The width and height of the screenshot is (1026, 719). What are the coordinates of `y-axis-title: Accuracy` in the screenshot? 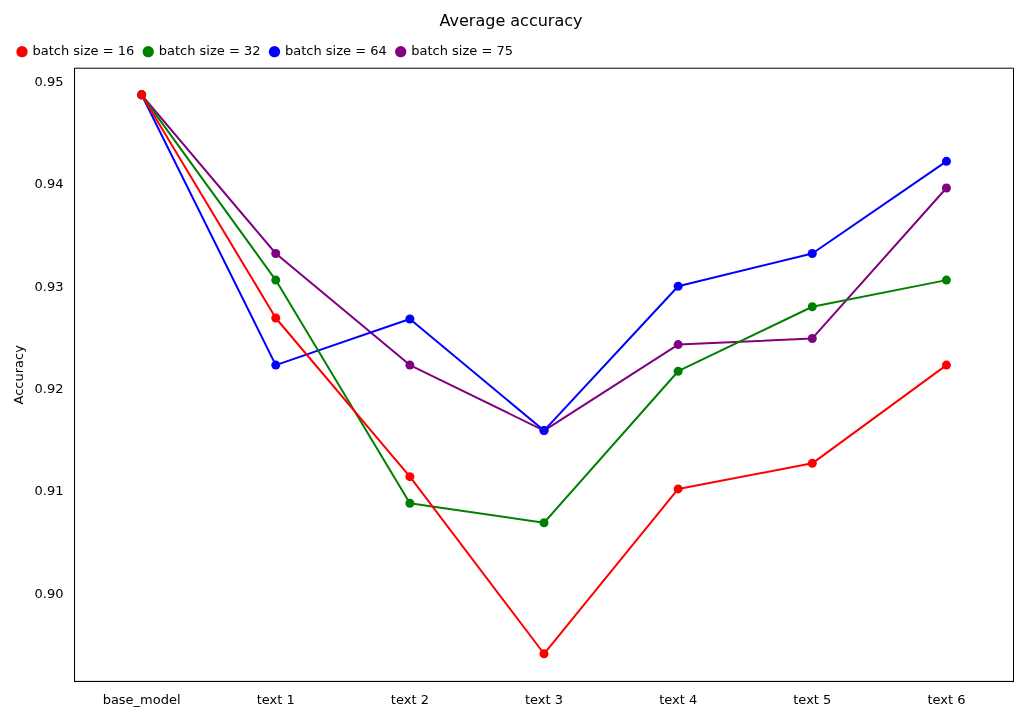 It's located at (19, 374).